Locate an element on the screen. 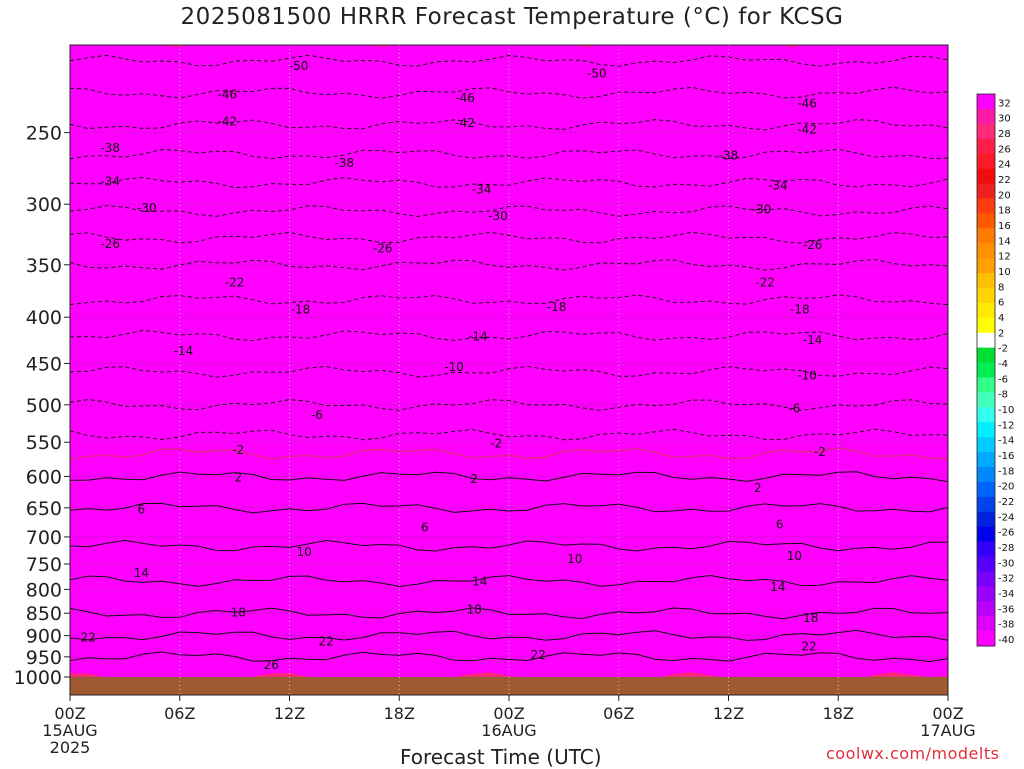 The height and width of the screenshot is (769, 1024). colorbar-label: -24 is located at coordinates (1006, 517).